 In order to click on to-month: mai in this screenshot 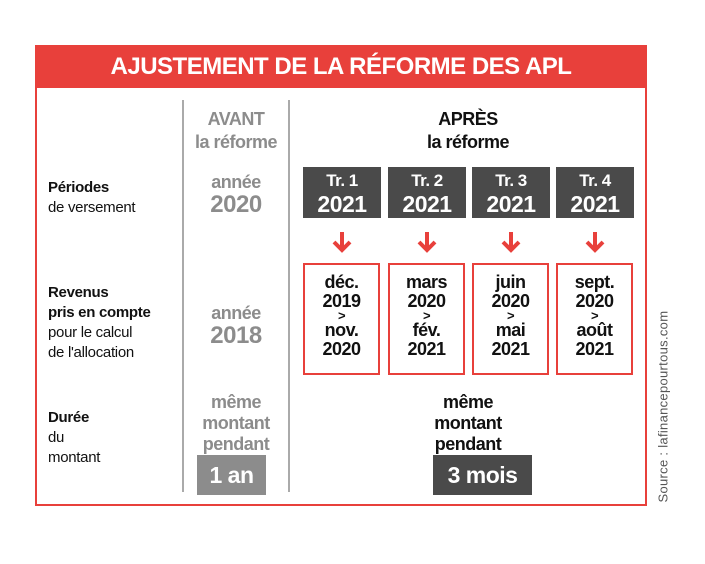, I will do `click(510, 330)`.